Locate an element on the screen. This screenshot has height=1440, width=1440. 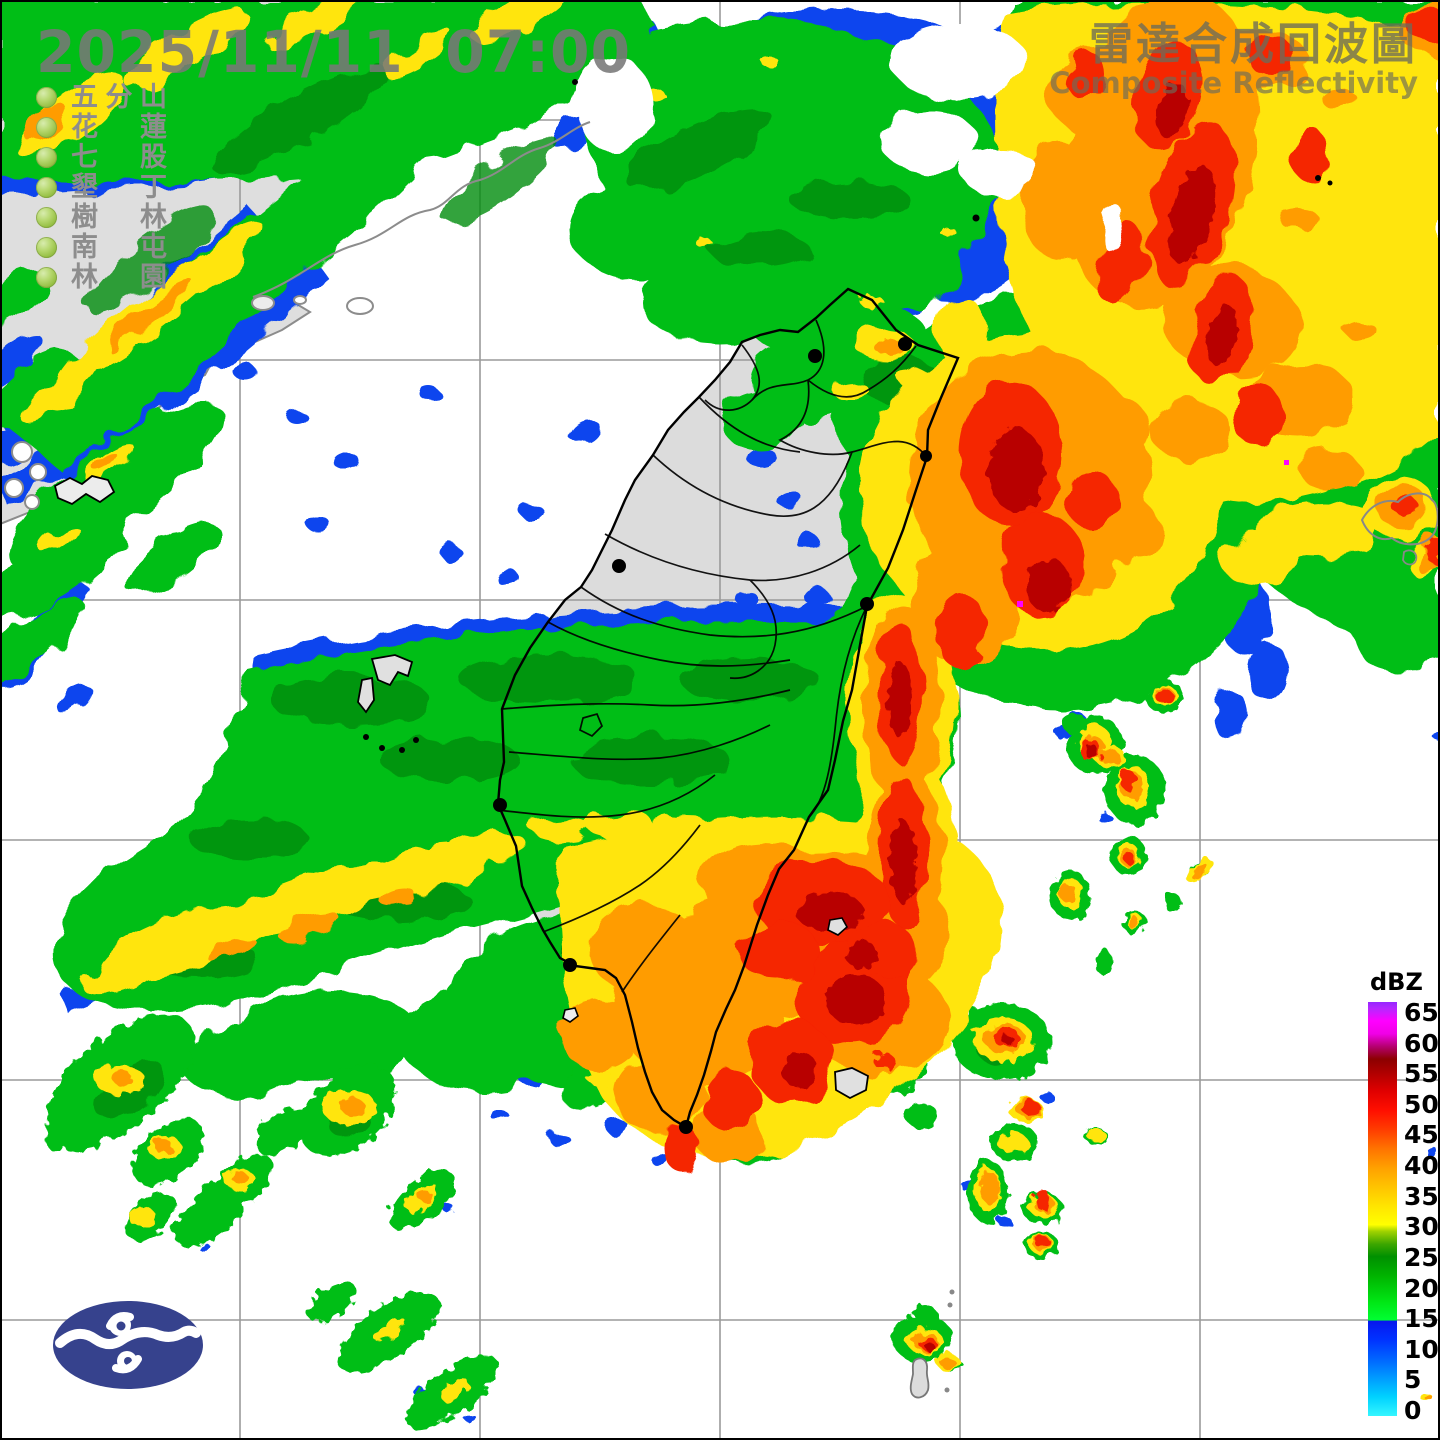
station-name: 南屯 is located at coordinates (119, 247).